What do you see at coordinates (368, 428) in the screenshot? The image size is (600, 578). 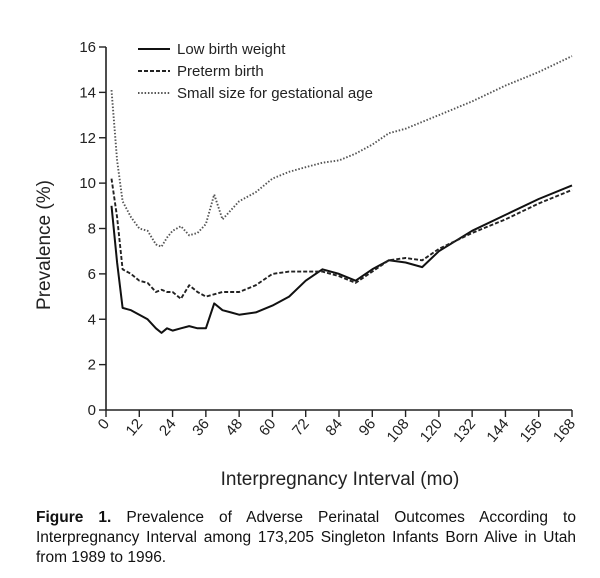 I see `x-tick-label: 96` at bounding box center [368, 428].